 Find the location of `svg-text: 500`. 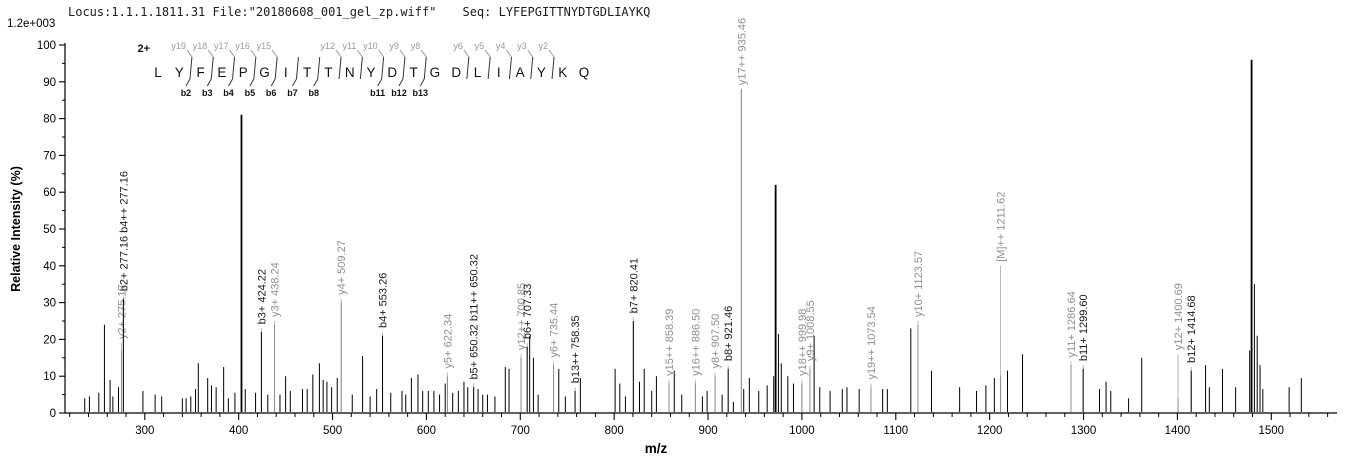

svg-text: 500 is located at coordinates (332, 431).